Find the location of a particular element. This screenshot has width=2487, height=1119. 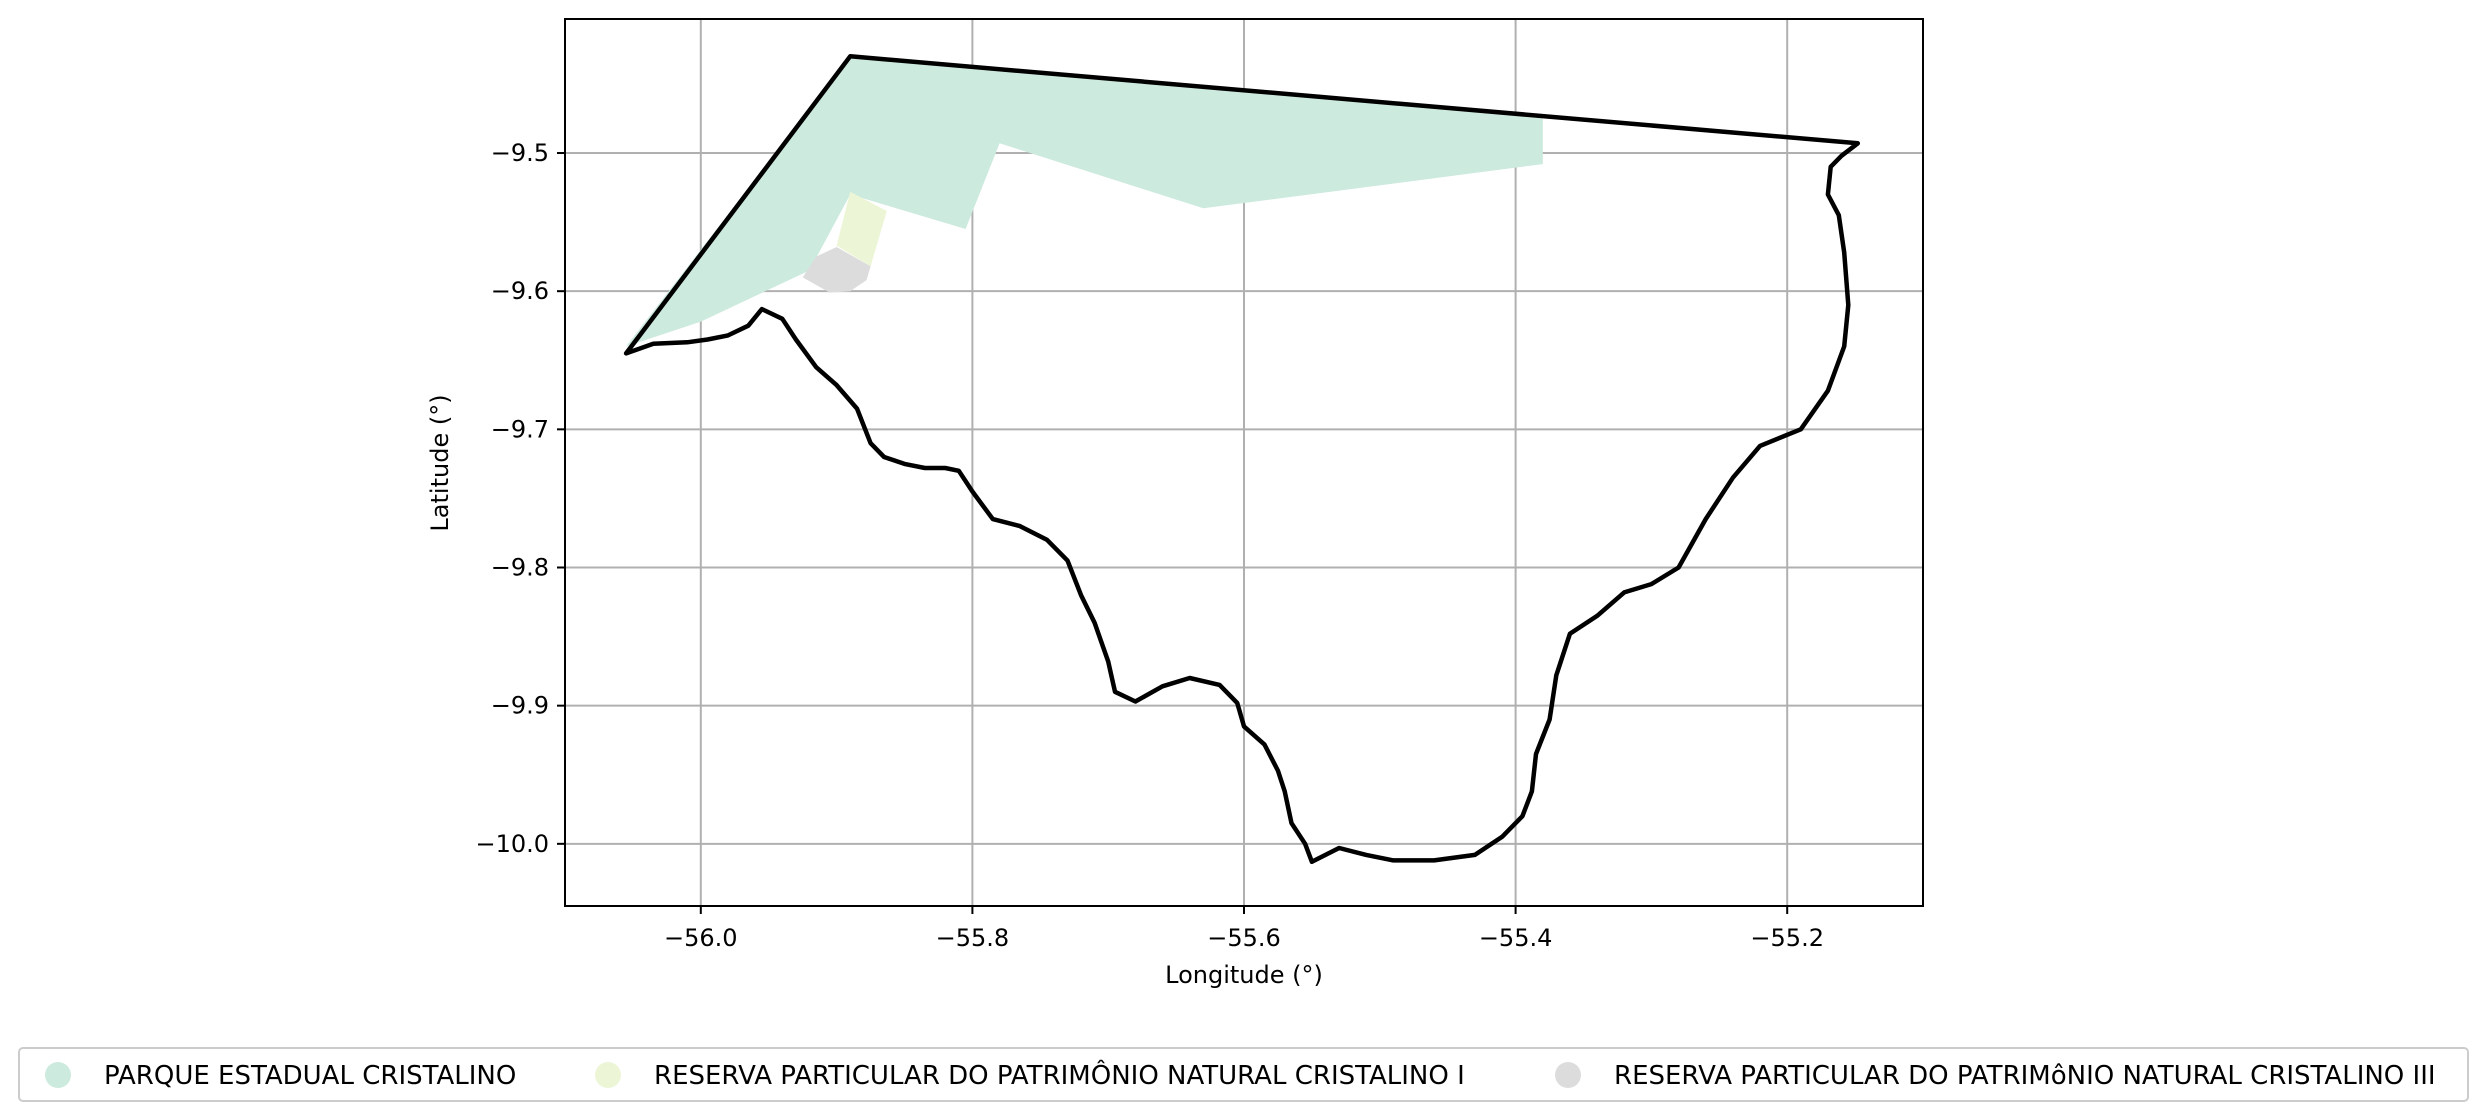

x-tick-label: −55.2 is located at coordinates (1787, 938).